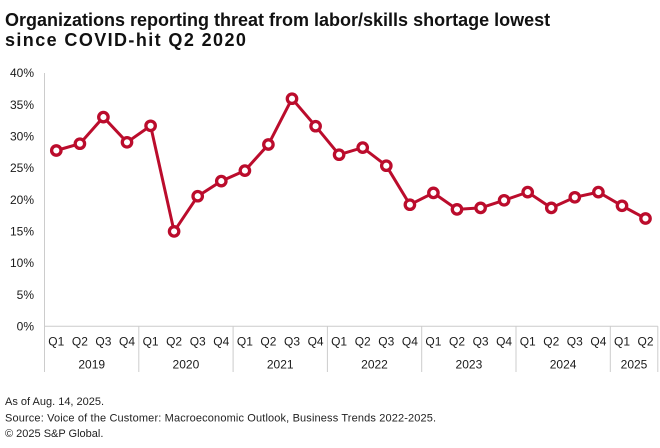  What do you see at coordinates (26, 326) in the screenshot?
I see `svg-text: 0%` at bounding box center [26, 326].